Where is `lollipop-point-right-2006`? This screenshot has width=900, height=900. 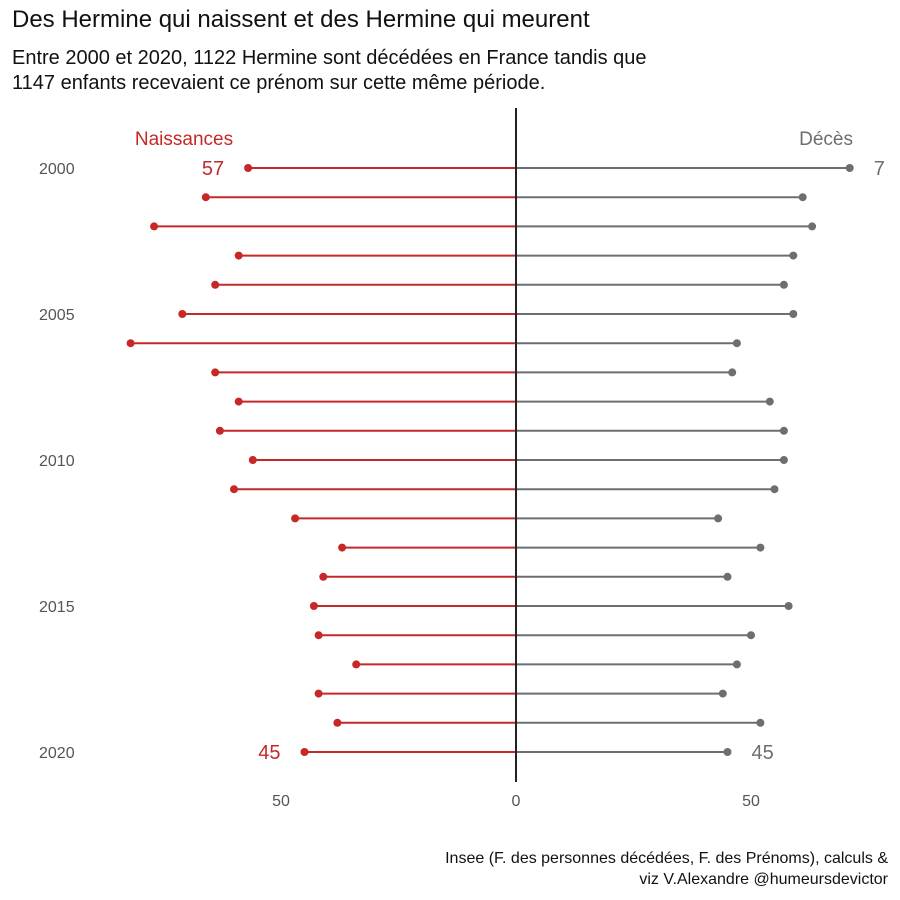 lollipop-point-right-2006 is located at coordinates (736, 343).